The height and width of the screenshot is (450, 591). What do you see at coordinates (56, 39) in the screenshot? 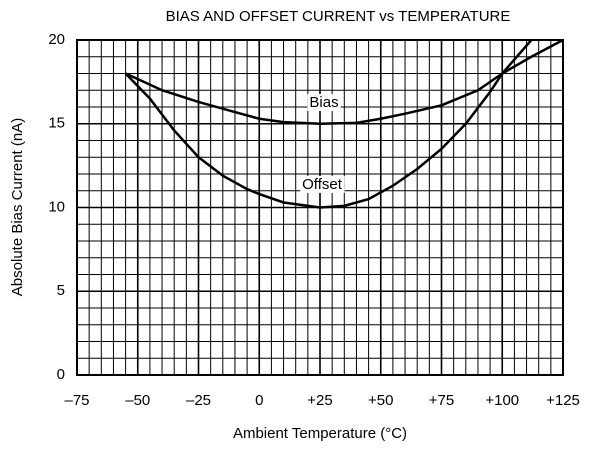
I see `y-tick-label: 20` at bounding box center [56, 39].